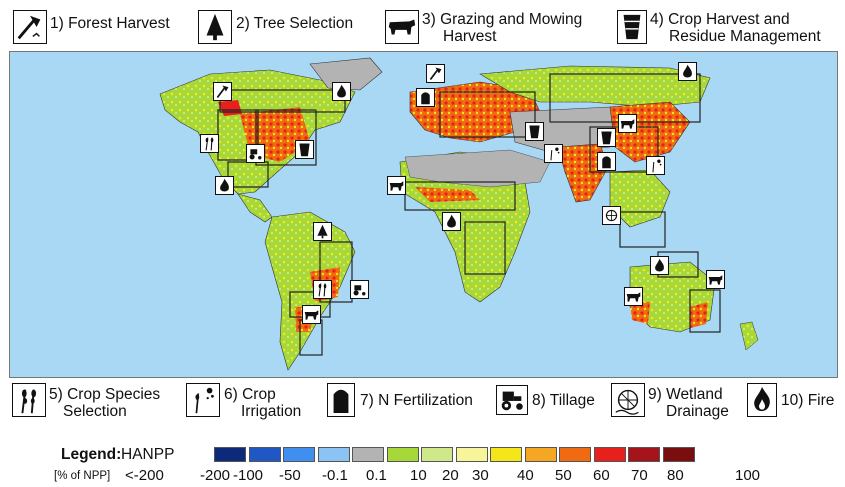 Image resolution: width=845 pixels, height=487 pixels. What do you see at coordinates (720, 19) in the screenshot?
I see `legend-crop-harvest-line1: 4) Crop Harvest and` at bounding box center [720, 19].